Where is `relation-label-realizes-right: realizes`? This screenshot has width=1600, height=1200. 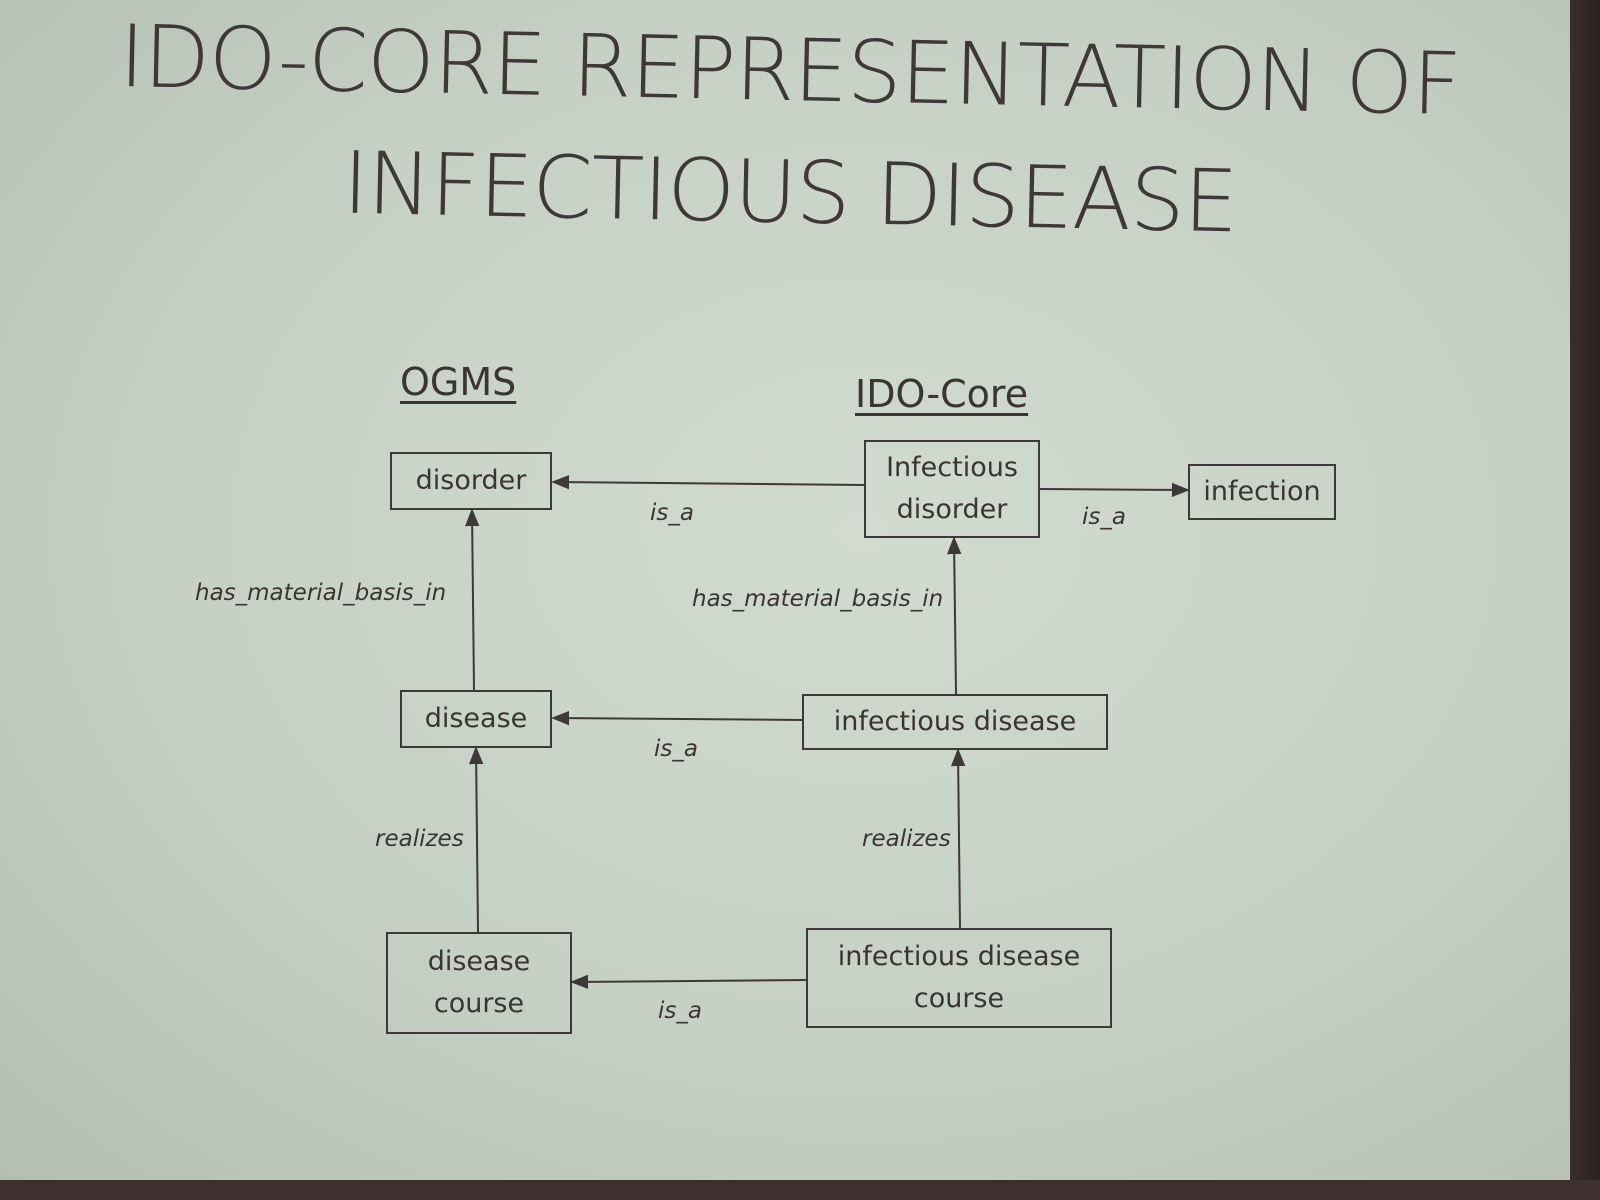
relation-label-realizes-right: realizes is located at coordinates (906, 839).